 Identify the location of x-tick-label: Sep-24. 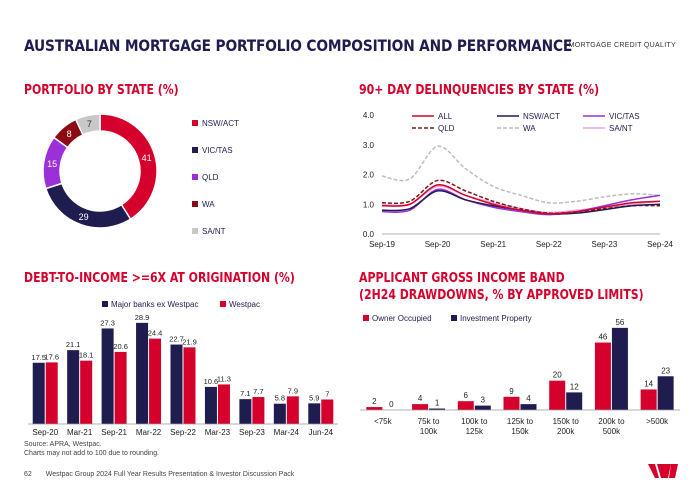
(660, 244).